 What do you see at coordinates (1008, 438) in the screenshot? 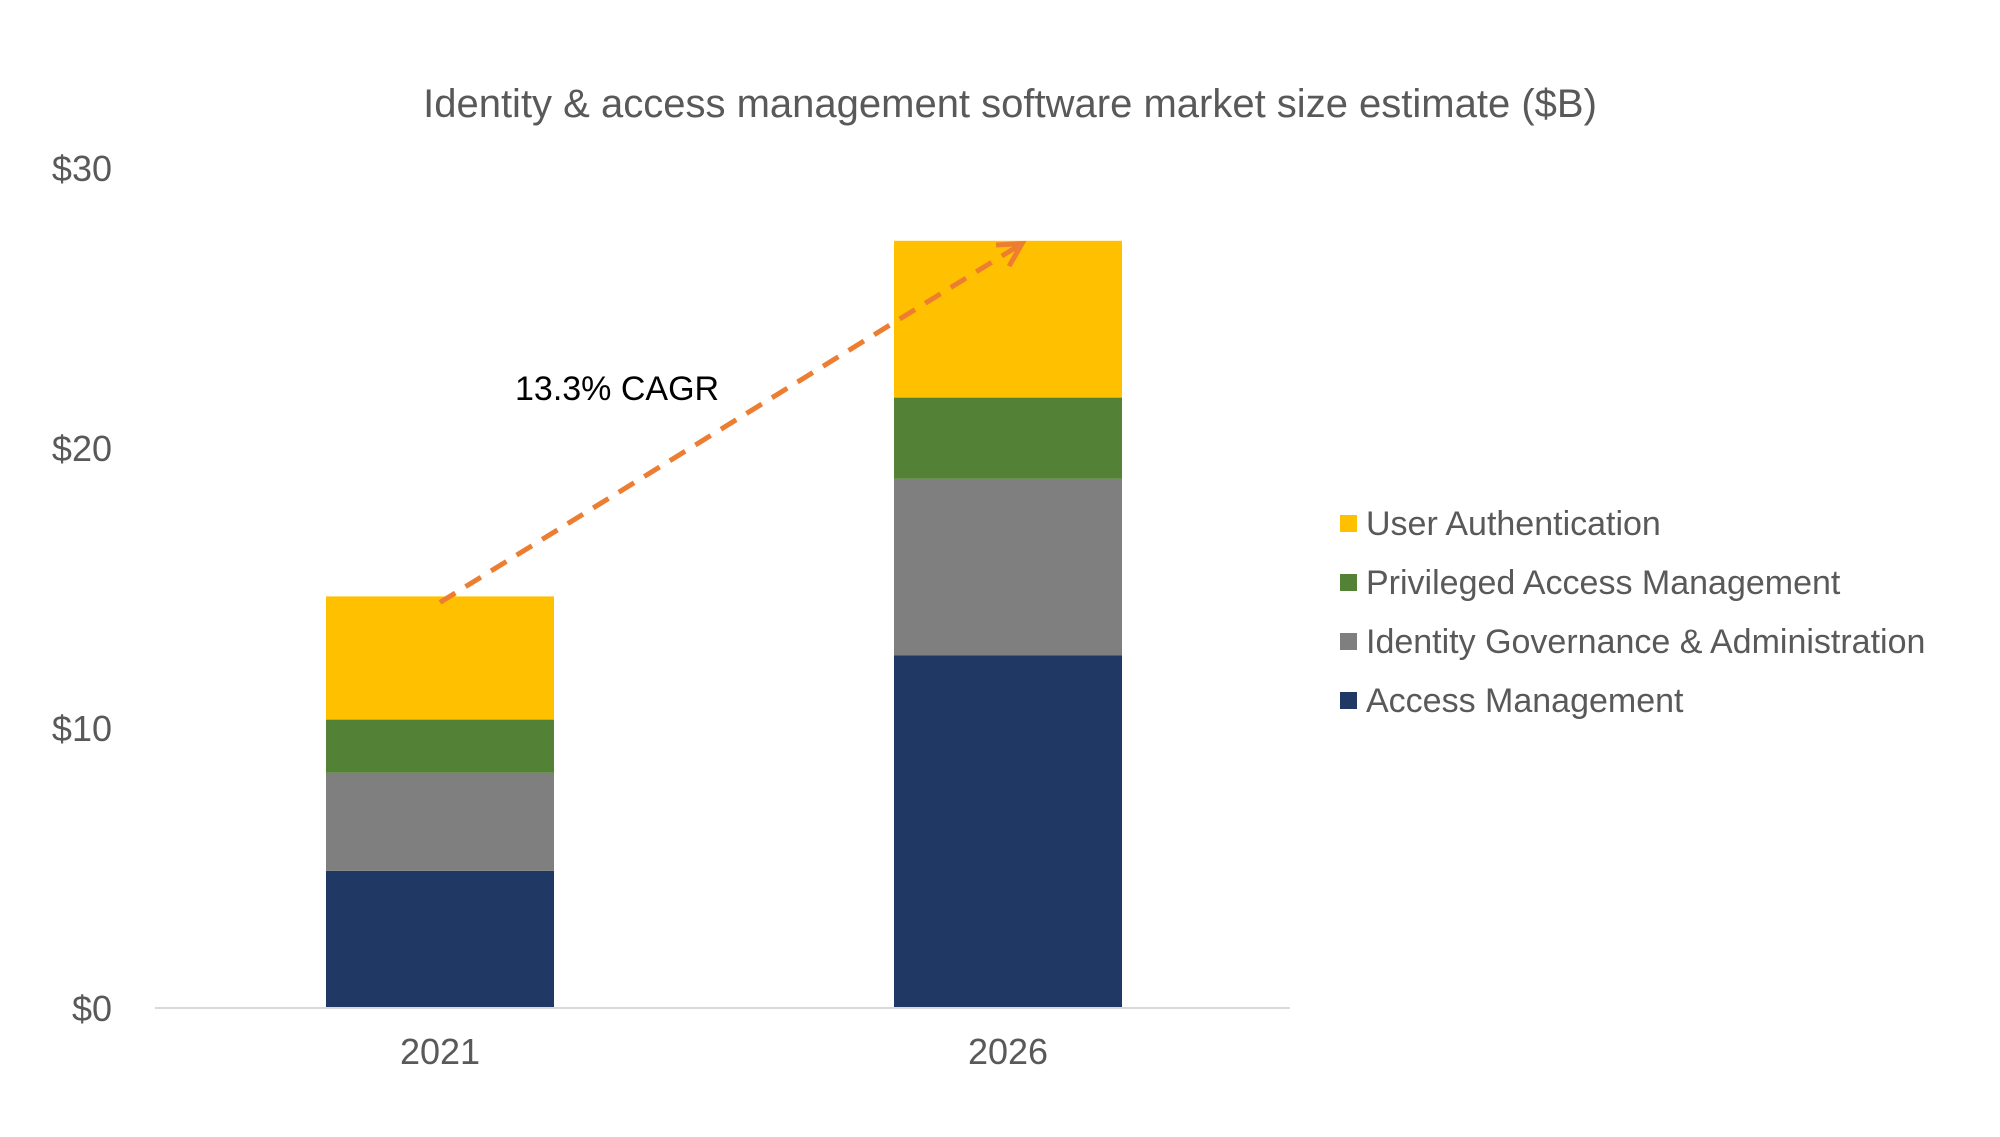
I see `bar-segment-privileged-access-management-2026` at bounding box center [1008, 438].